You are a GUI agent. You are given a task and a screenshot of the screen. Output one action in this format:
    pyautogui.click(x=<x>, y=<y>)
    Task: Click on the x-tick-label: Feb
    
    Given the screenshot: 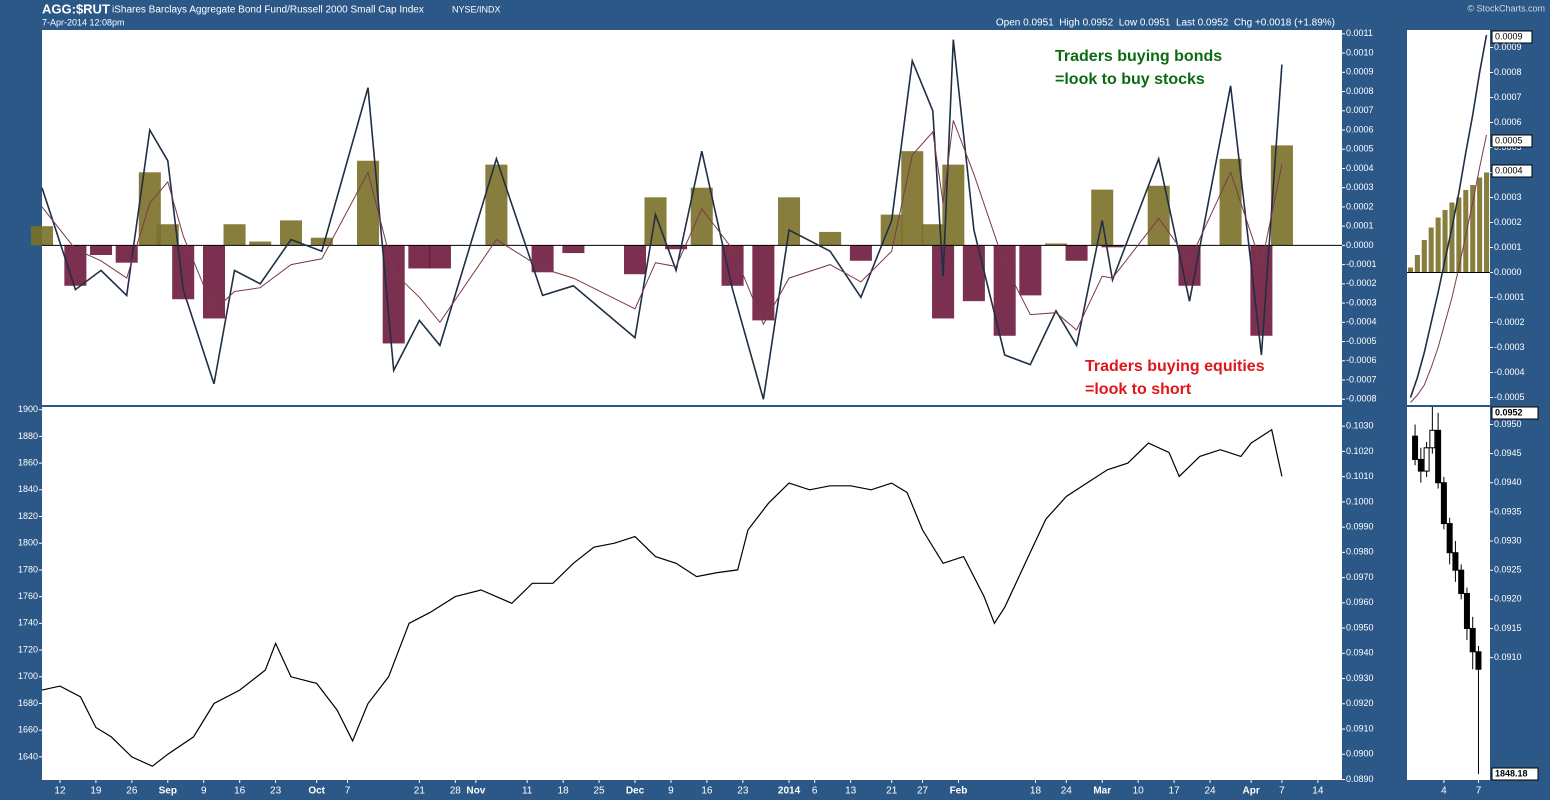 What is the action you would take?
    pyautogui.click(x=959, y=791)
    